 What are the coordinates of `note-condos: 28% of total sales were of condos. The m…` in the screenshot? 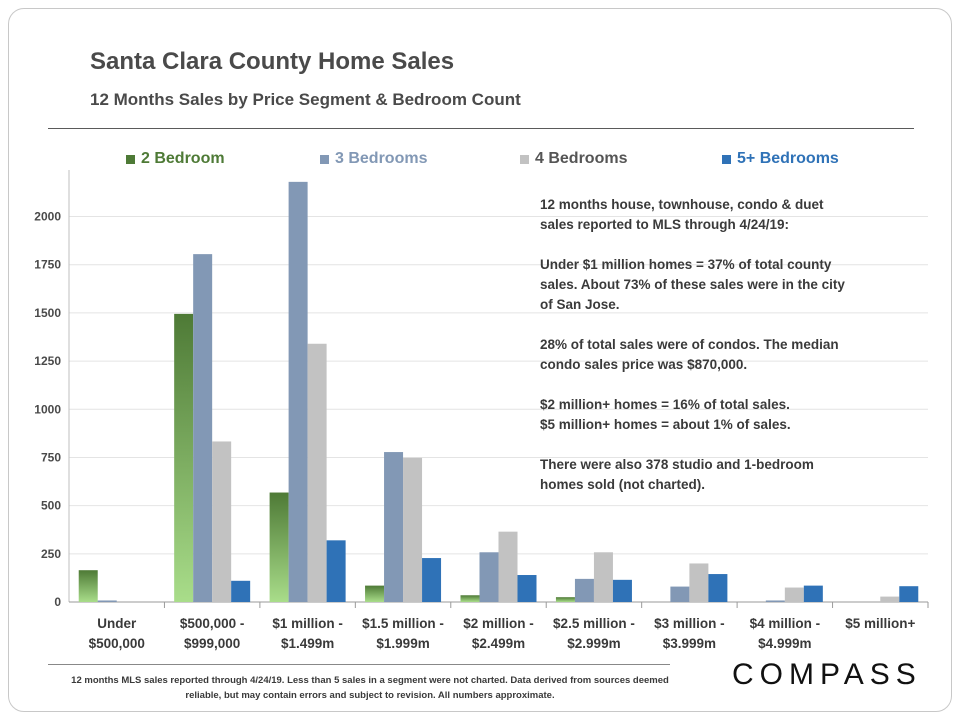 It's located at (689, 354).